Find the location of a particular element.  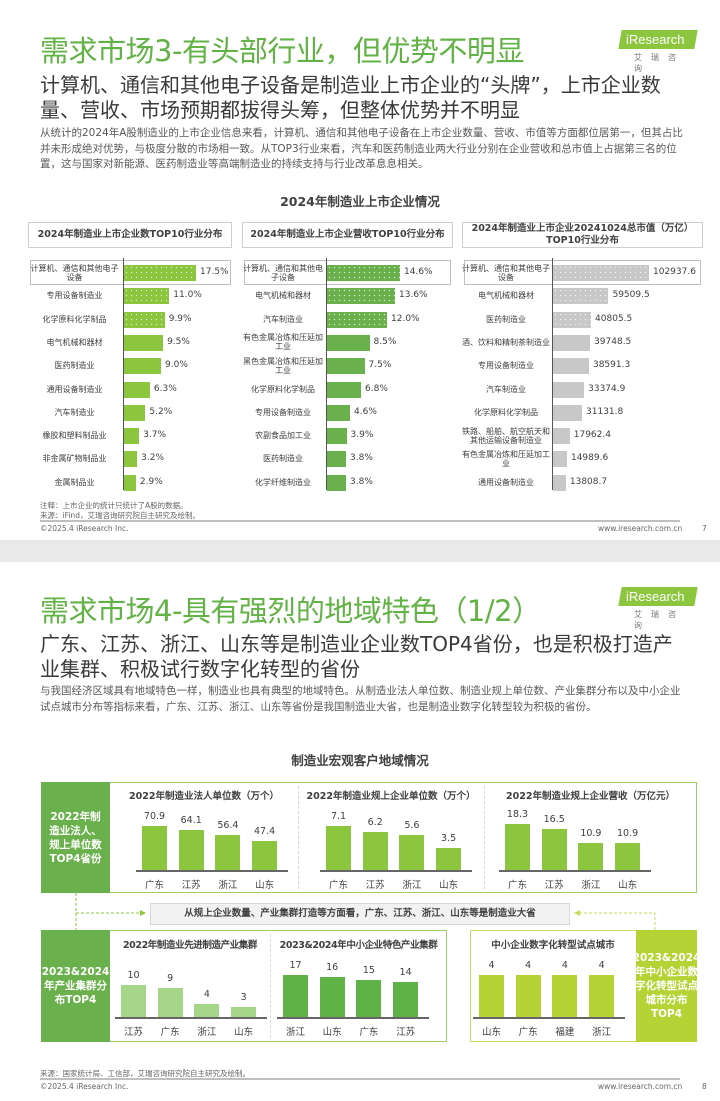

bar-row: 专用设备制造业 4.6% is located at coordinates (347, 412).